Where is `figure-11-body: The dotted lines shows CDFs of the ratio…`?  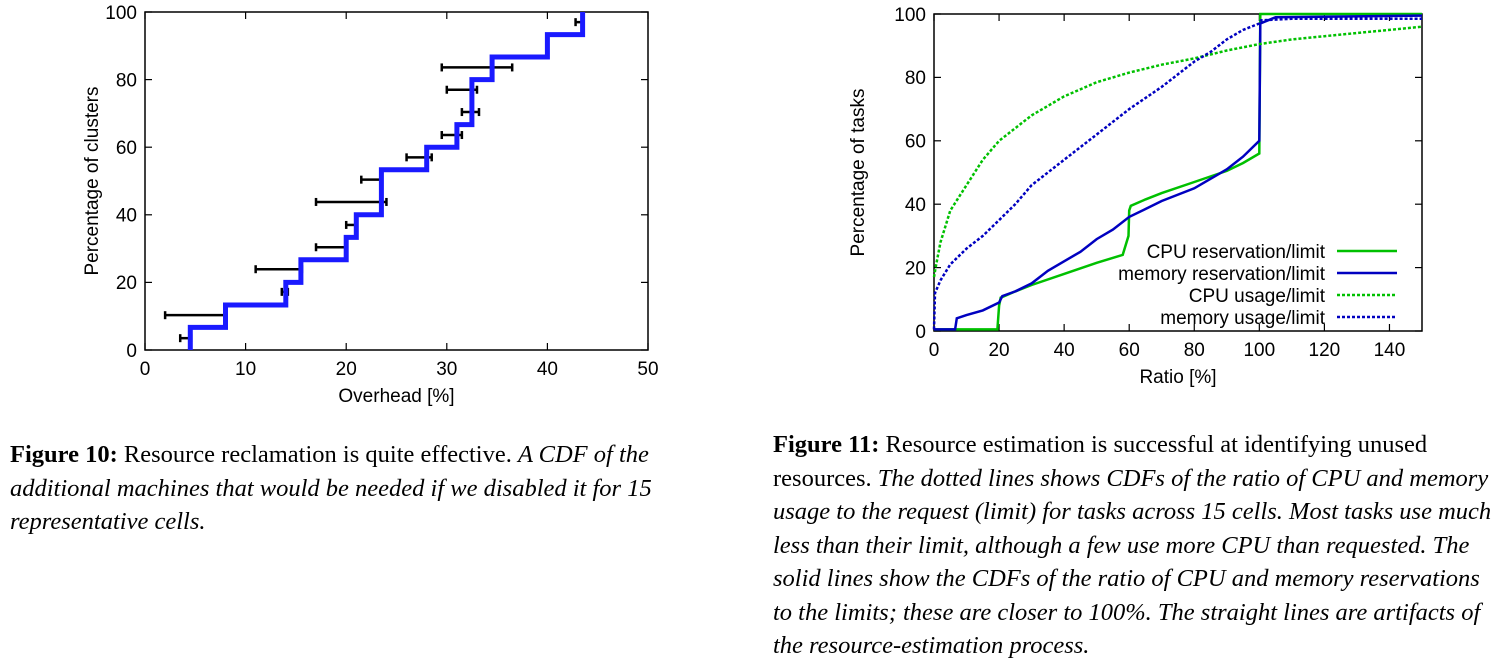
figure-11-body: The dotted lines shows CDFs of the ratio… is located at coordinates (1132, 562).